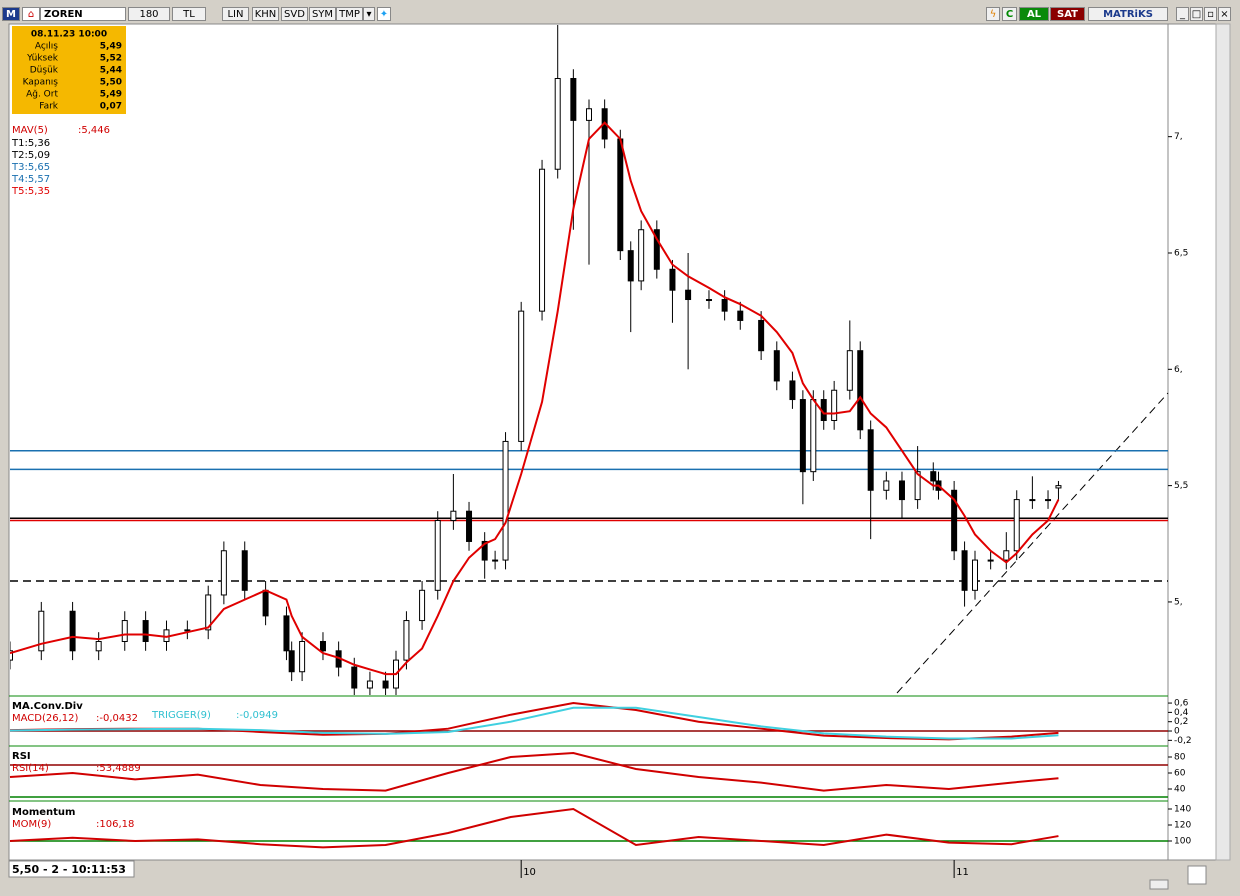  I want to click on toolbar-button: KHN, so click(265, 14).